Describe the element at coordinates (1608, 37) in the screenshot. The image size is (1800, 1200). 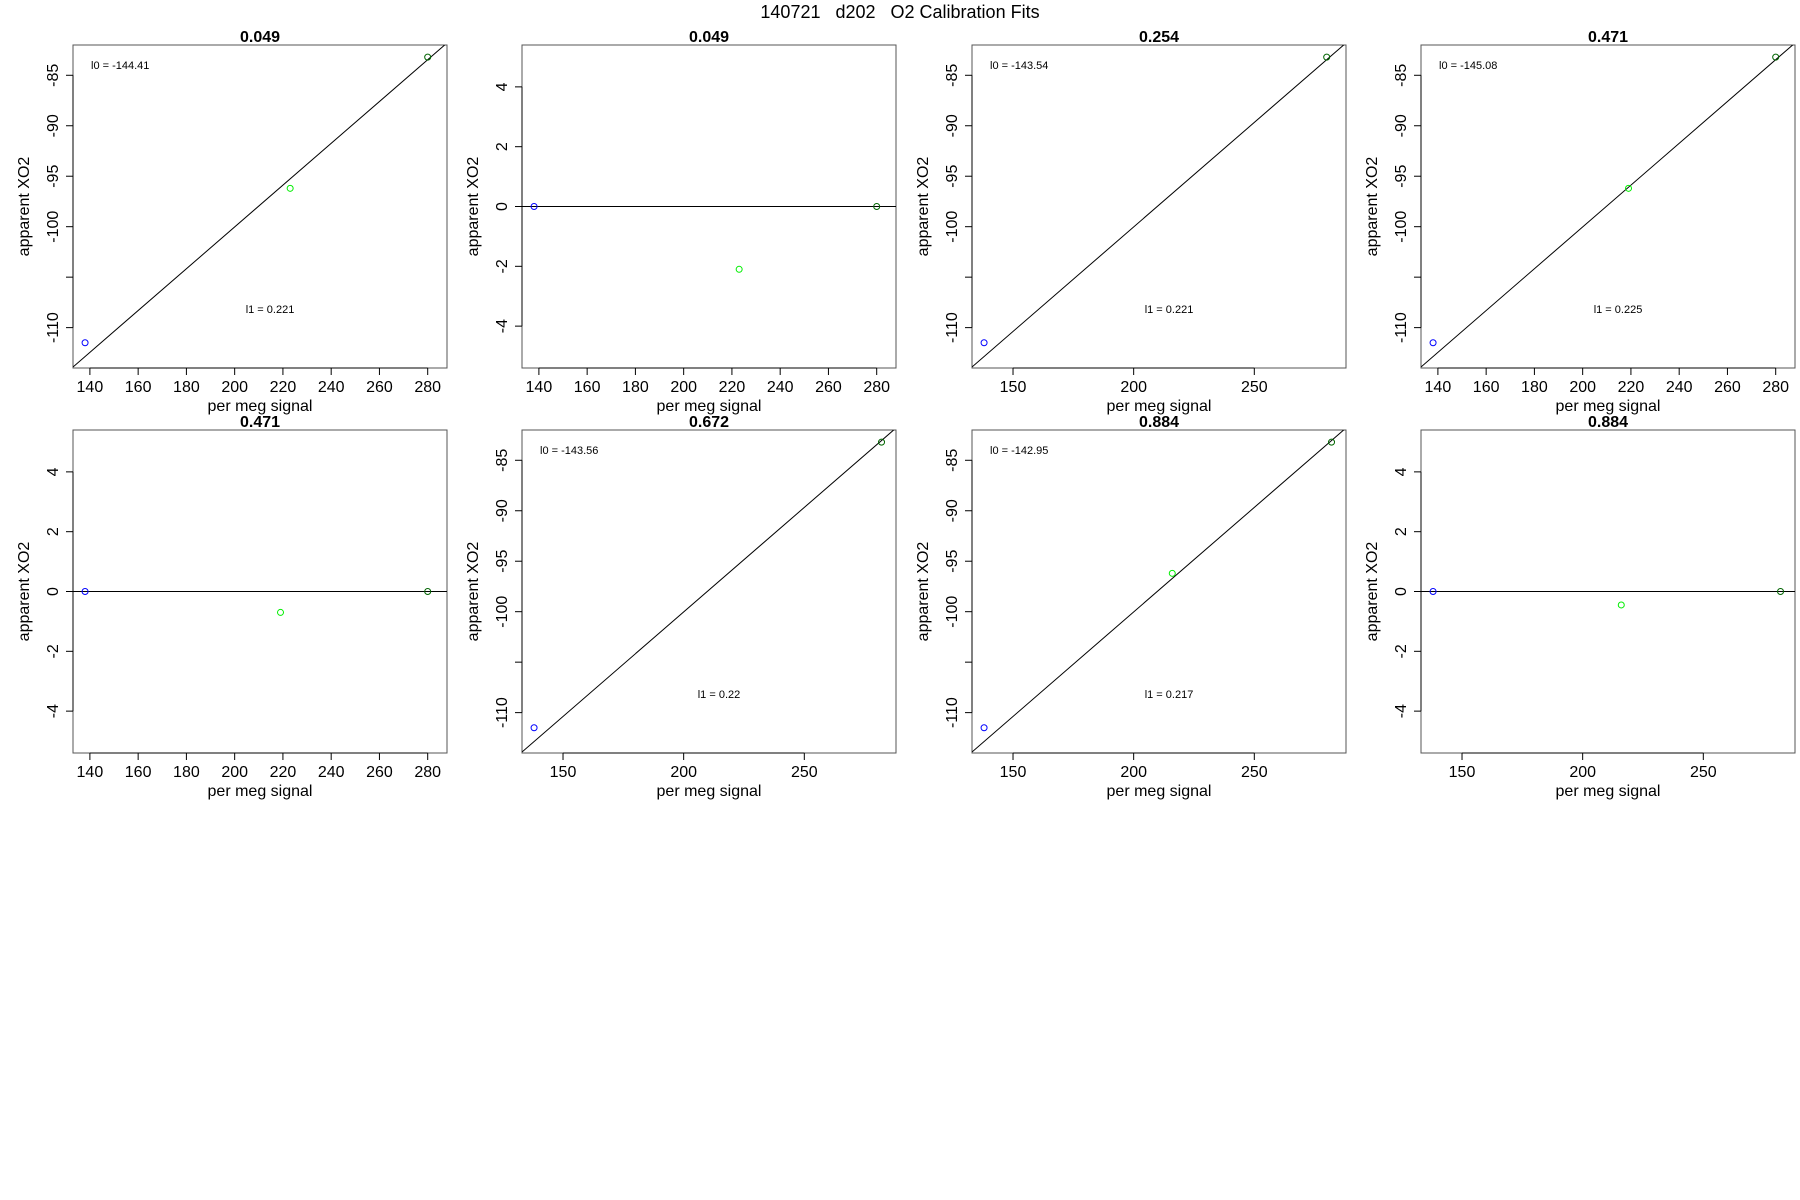
I see `panel-title: 0.471` at that location.